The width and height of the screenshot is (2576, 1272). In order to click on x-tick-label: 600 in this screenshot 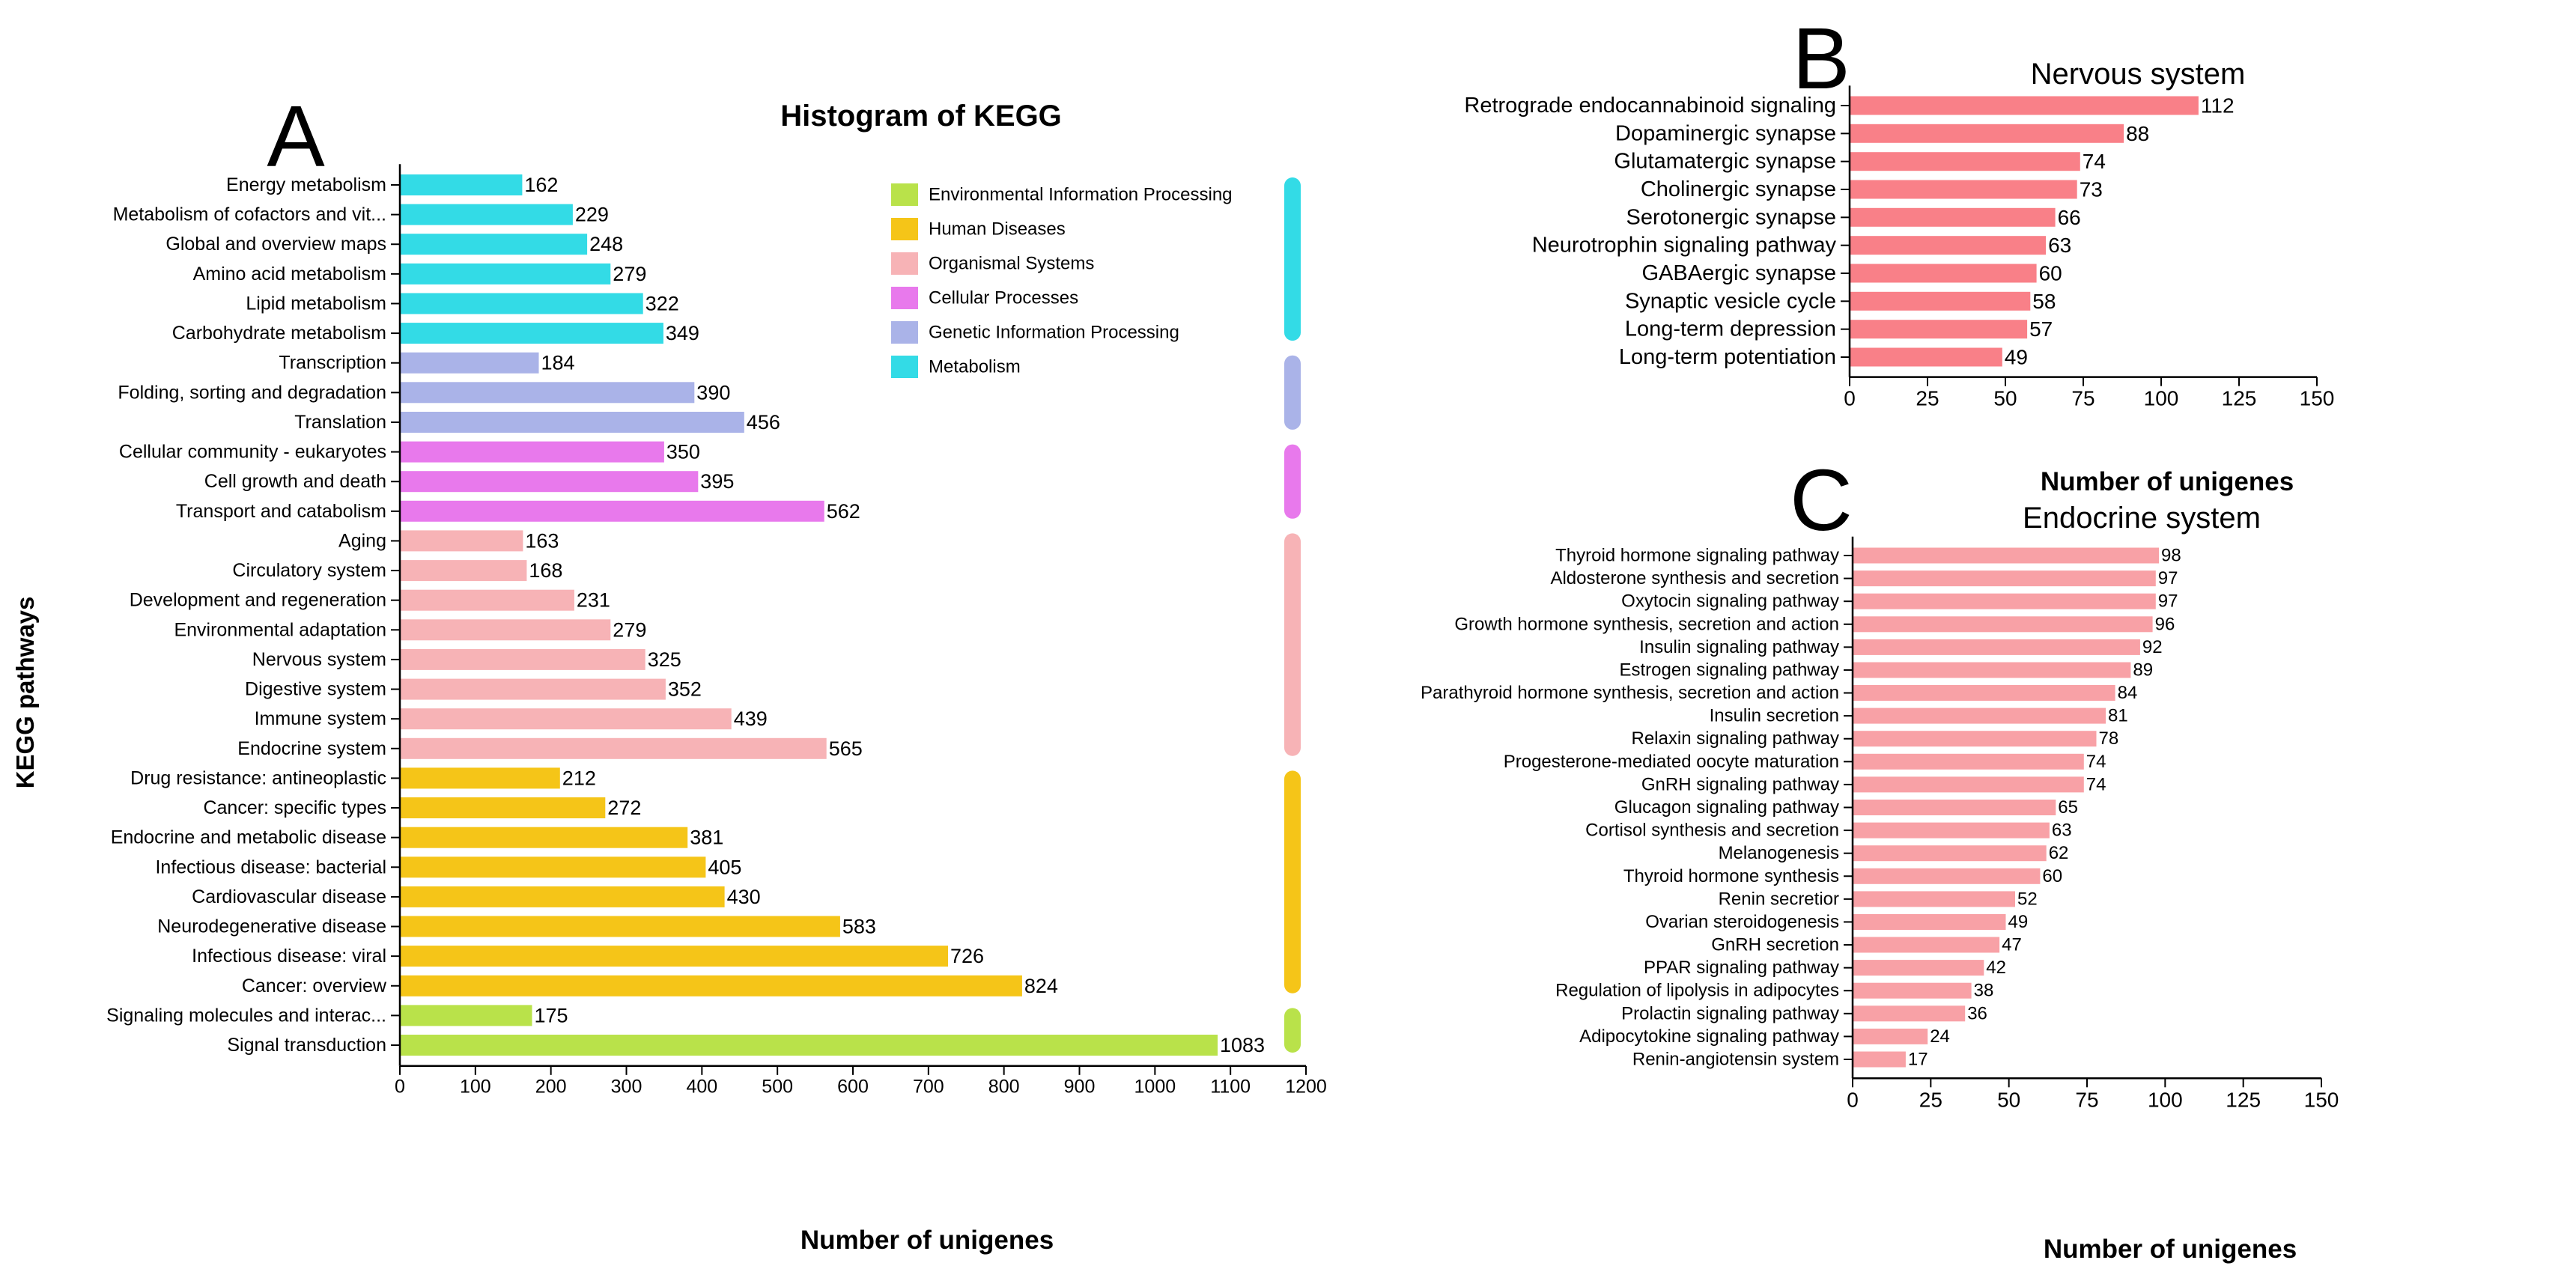, I will do `click(853, 1086)`.